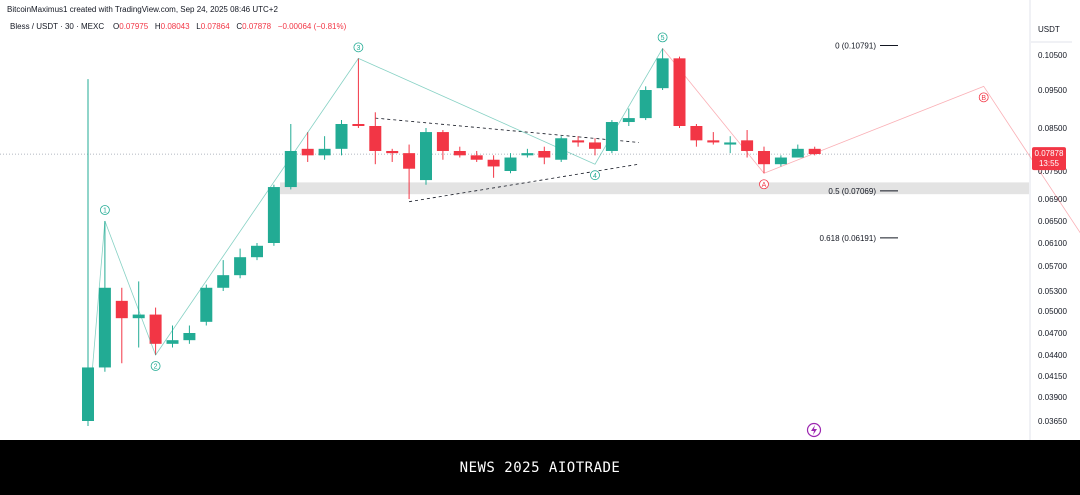 This screenshot has width=1080, height=495. What do you see at coordinates (1052, 199) in the screenshot?
I see `price-tick-label: 0.06900` at bounding box center [1052, 199].